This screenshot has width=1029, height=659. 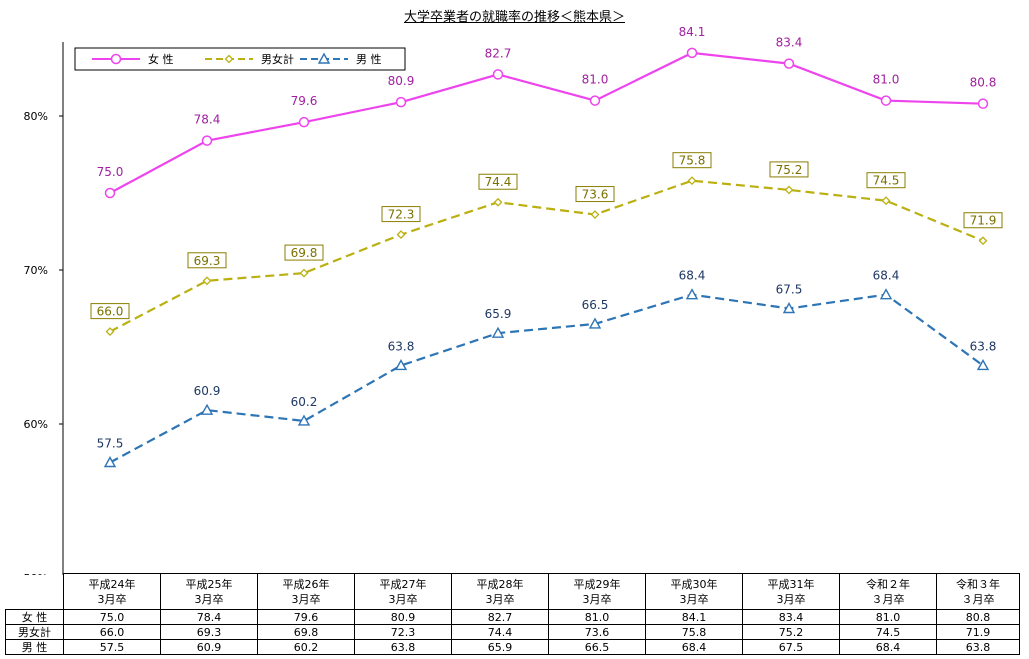 What do you see at coordinates (789, 43) in the screenshot?
I see `data-label: 83.4` at bounding box center [789, 43].